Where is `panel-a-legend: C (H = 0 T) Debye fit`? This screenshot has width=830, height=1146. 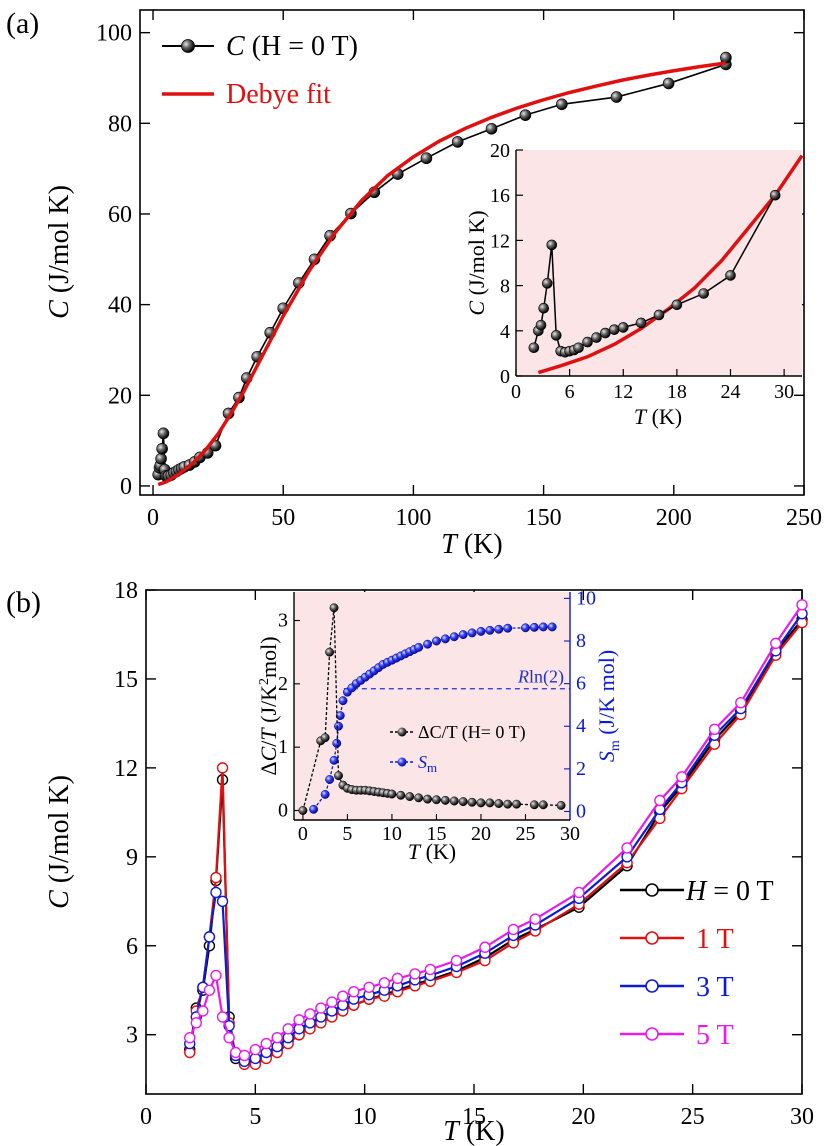
panel-a-legend: C (H = 0 T) Debye fit is located at coordinates (260, 70).